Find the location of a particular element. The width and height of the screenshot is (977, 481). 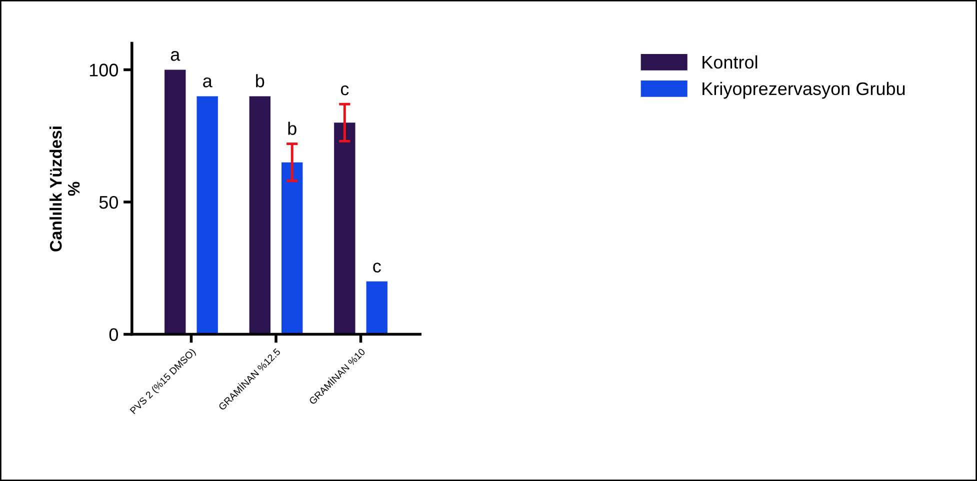

legend-label: Kriyoprezervasyon Grubu is located at coordinates (803, 90).